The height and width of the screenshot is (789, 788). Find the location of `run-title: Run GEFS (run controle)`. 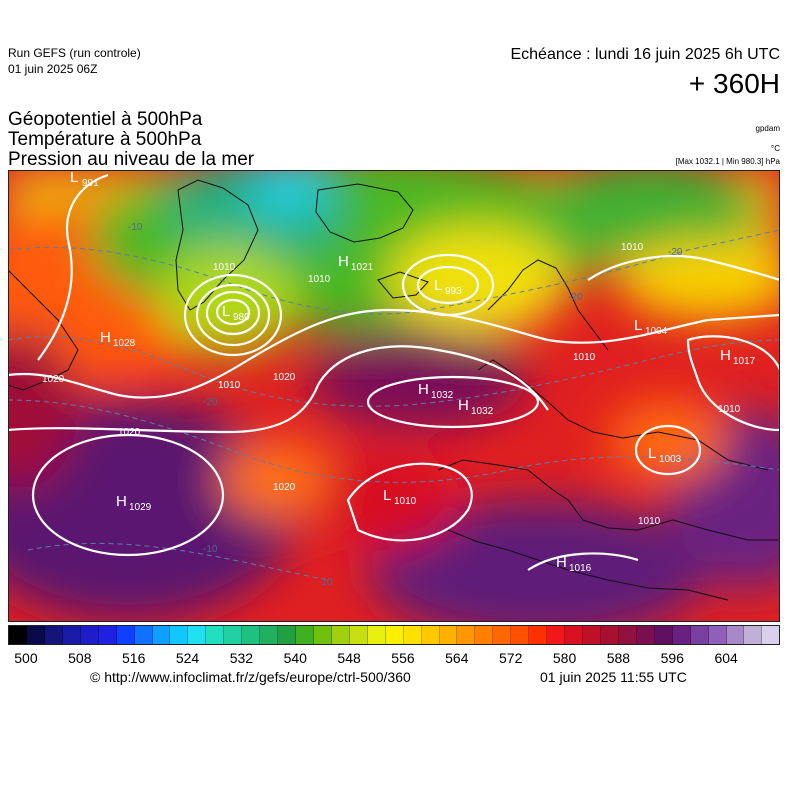

run-title: Run GEFS (run controle) is located at coordinates (74, 53).